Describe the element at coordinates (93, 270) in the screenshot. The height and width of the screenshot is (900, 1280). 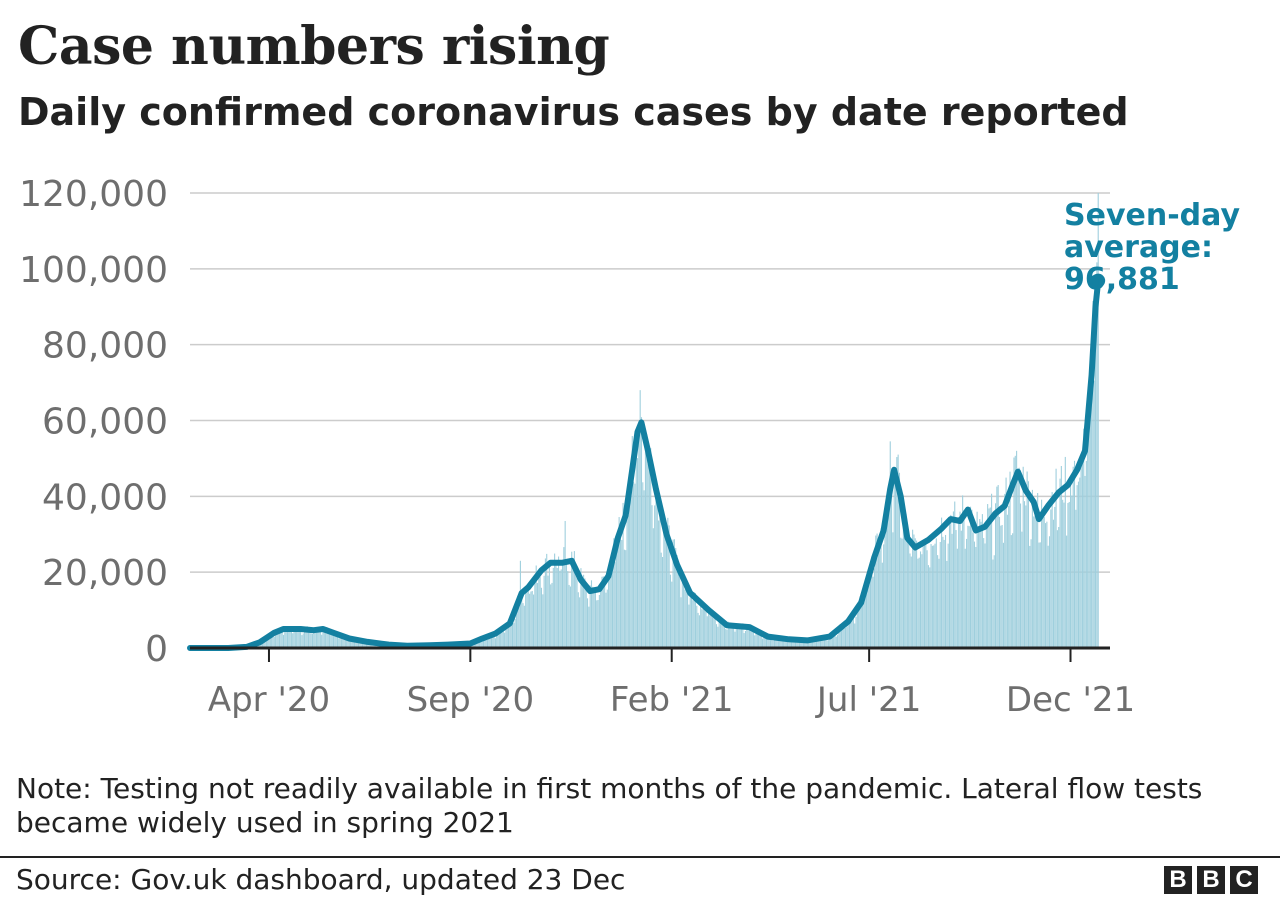
I see `y-tick-label: 100,000` at that location.